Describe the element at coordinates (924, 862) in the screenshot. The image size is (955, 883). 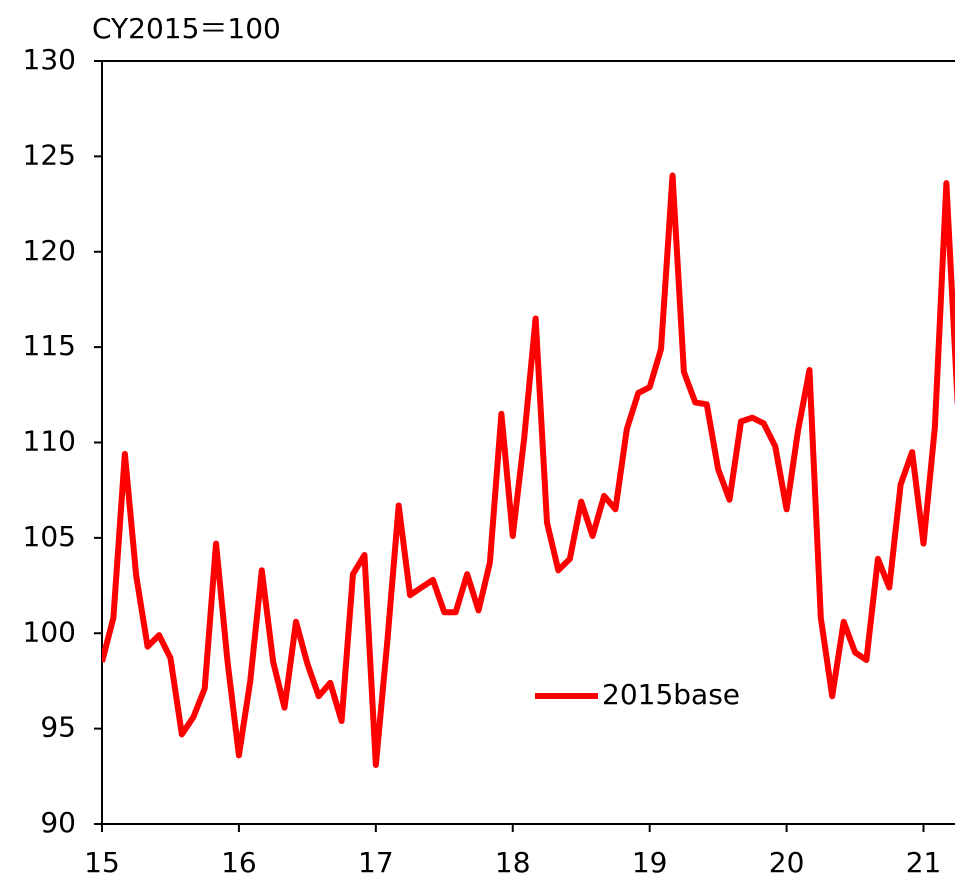
I see `x-tick-label: 21` at that location.